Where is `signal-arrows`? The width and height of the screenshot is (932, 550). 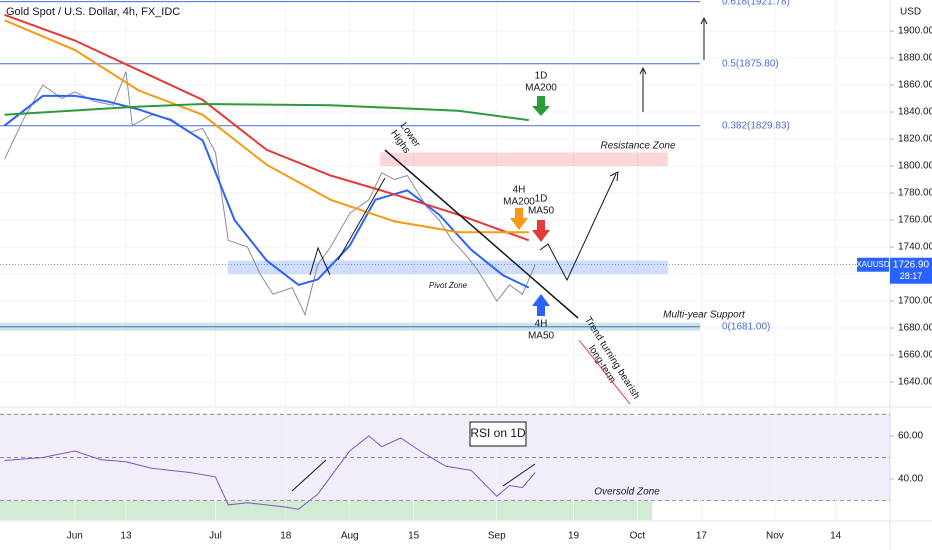
signal-arrows is located at coordinates (530, 206).